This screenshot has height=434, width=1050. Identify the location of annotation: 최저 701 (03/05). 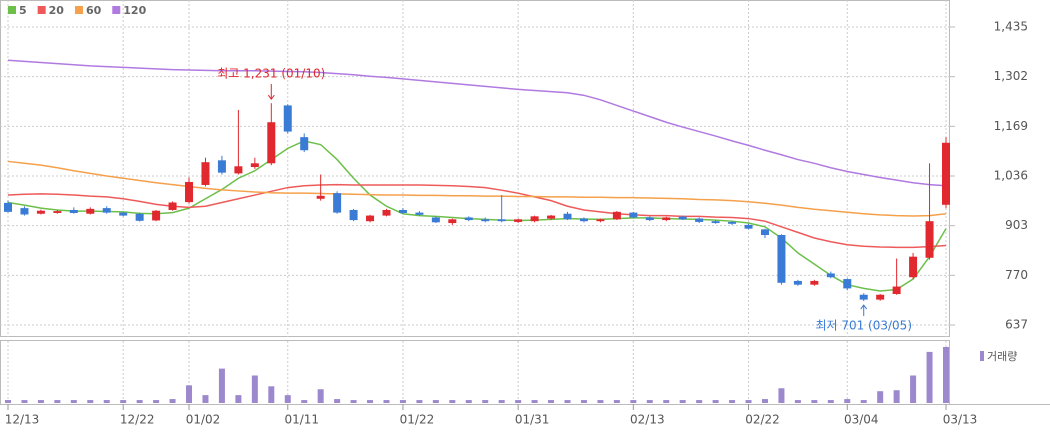
(863, 326).